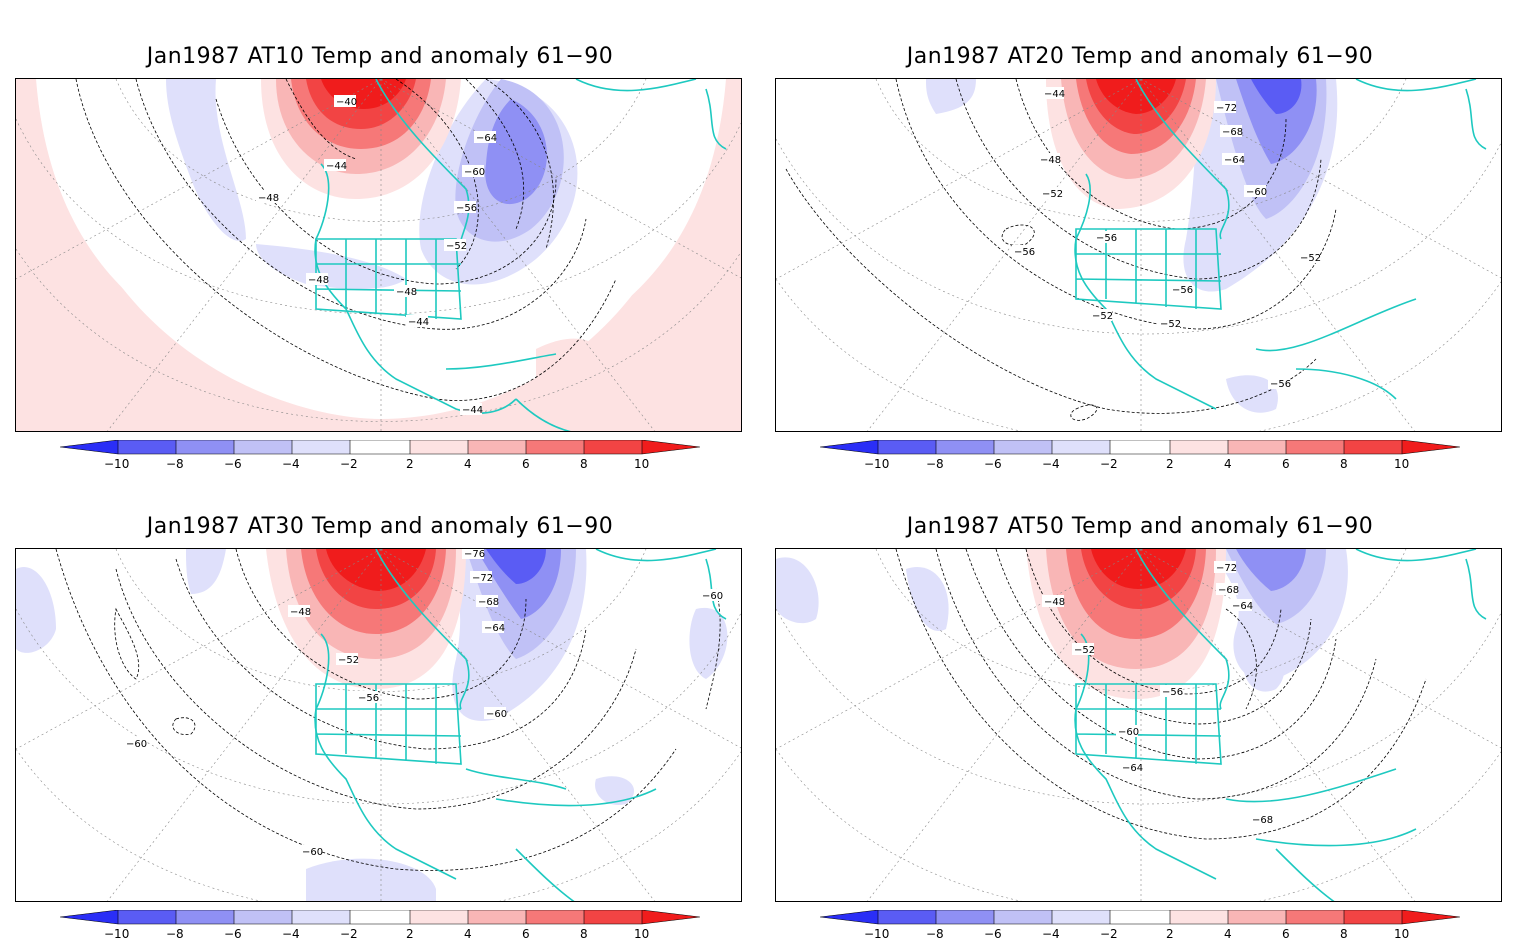 The width and height of the screenshot is (1520, 950). What do you see at coordinates (380, 56) in the screenshot?
I see `panel-title: Jan1987 AT10 Temp and anomaly 61−90` at bounding box center [380, 56].